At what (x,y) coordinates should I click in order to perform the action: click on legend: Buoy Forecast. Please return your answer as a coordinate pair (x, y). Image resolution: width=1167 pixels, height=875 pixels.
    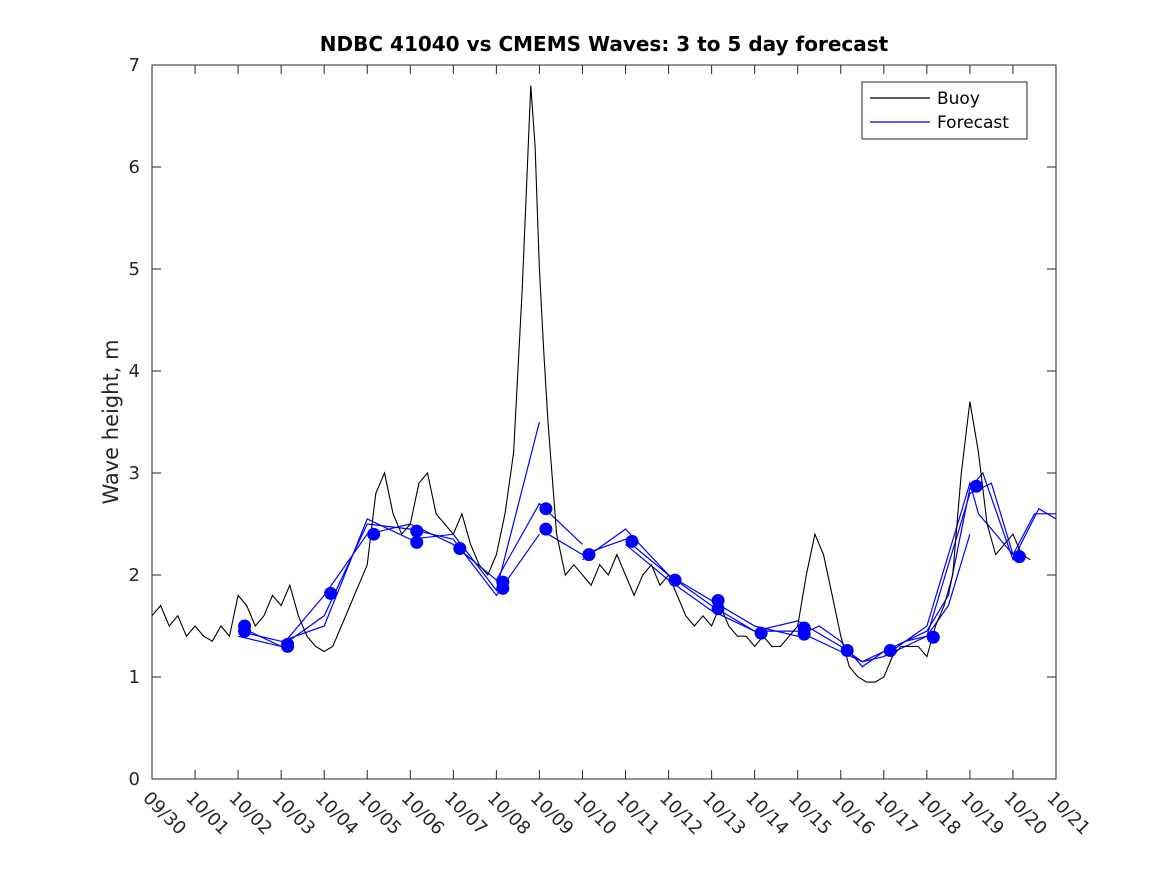
    Looking at the image, I should click on (944, 110).